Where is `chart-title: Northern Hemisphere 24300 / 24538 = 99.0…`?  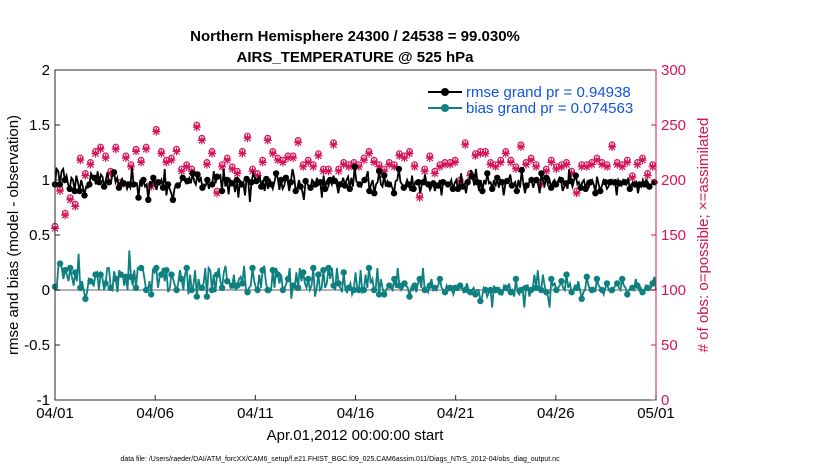
chart-title: Northern Hemisphere 24300 / 24538 = 99.0… is located at coordinates (355, 36).